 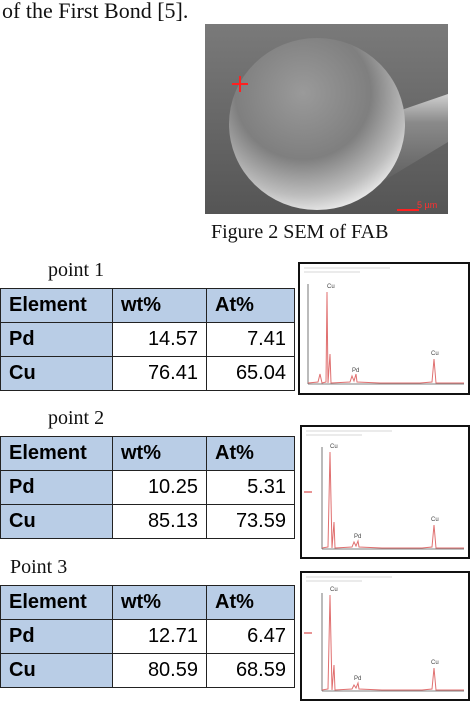 What do you see at coordinates (159, 373) in the screenshot?
I see `wt-cell: 76.41` at bounding box center [159, 373].